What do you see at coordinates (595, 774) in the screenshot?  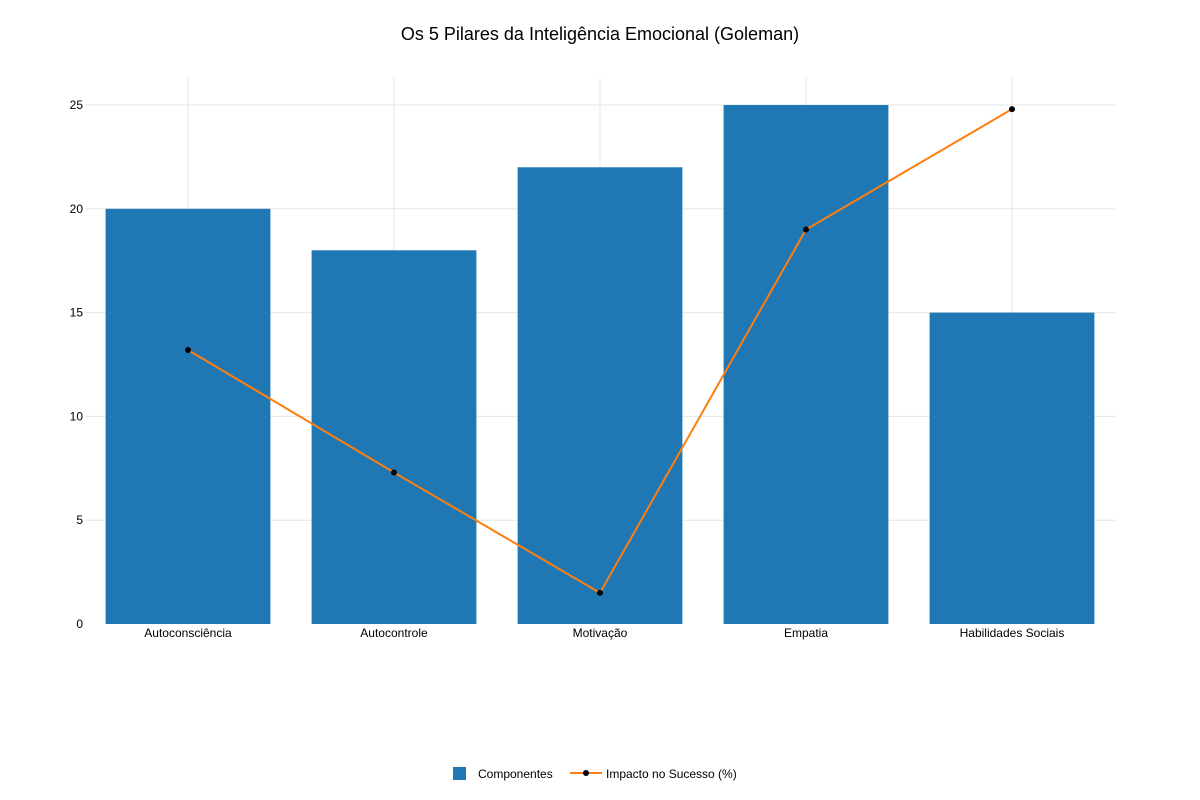 I see `legend: Componentes Impacto no Sucesso (%)` at bounding box center [595, 774].